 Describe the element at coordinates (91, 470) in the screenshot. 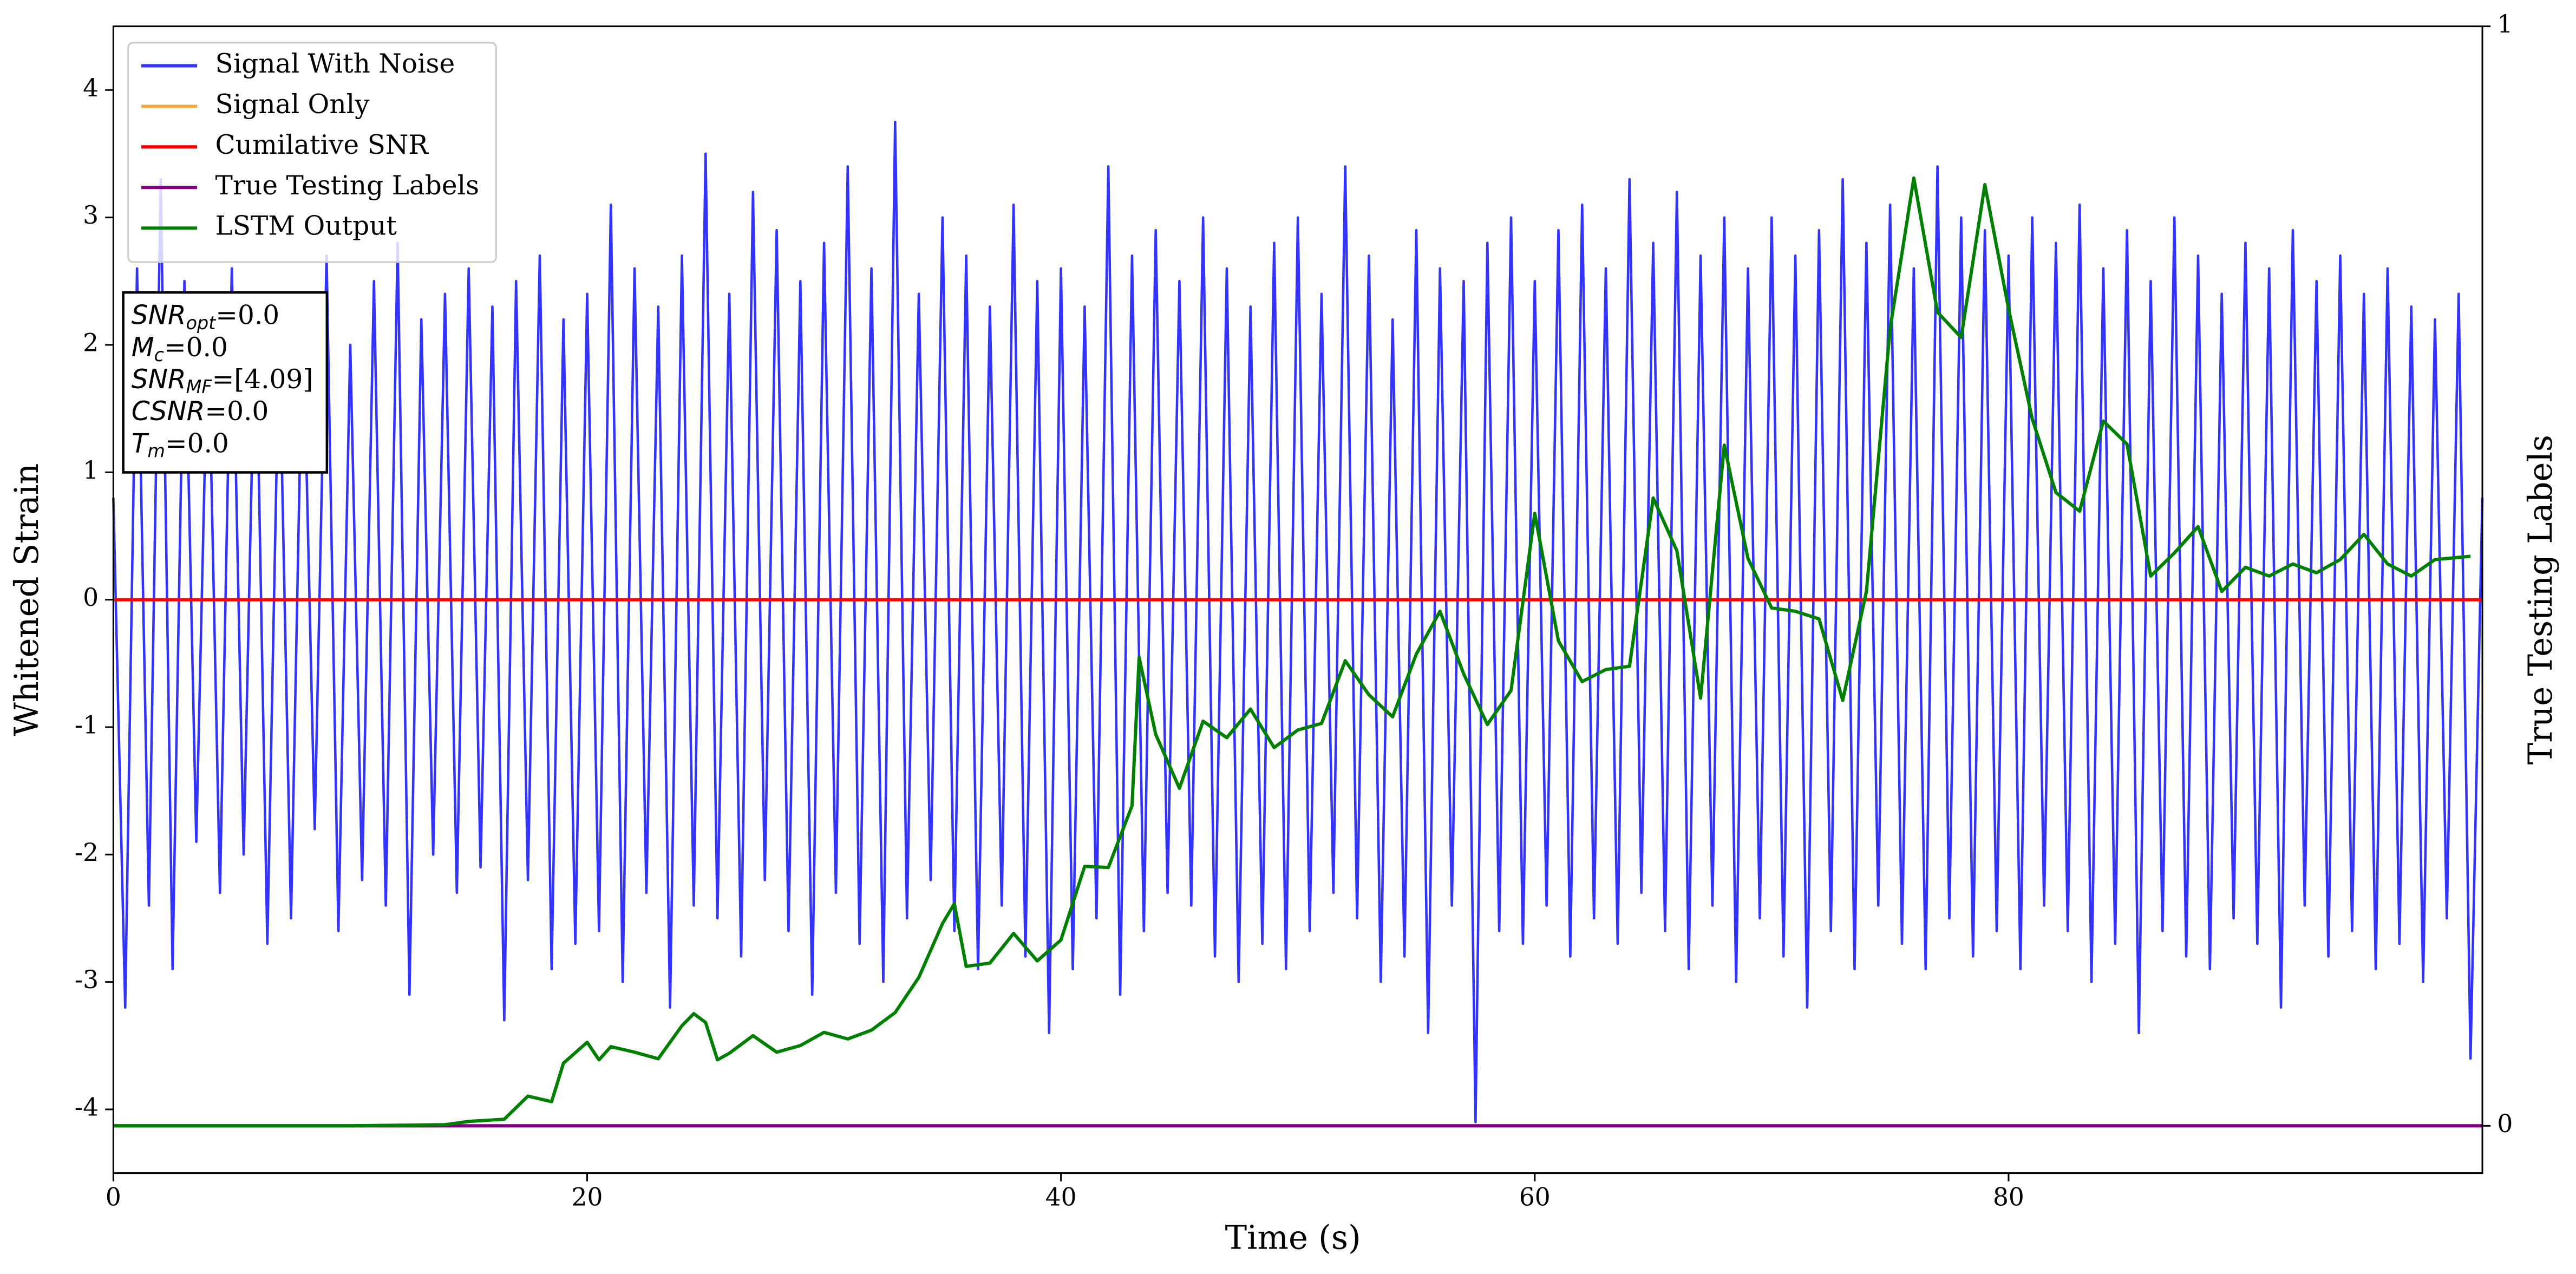

I see `y-tick-label: 1` at that location.